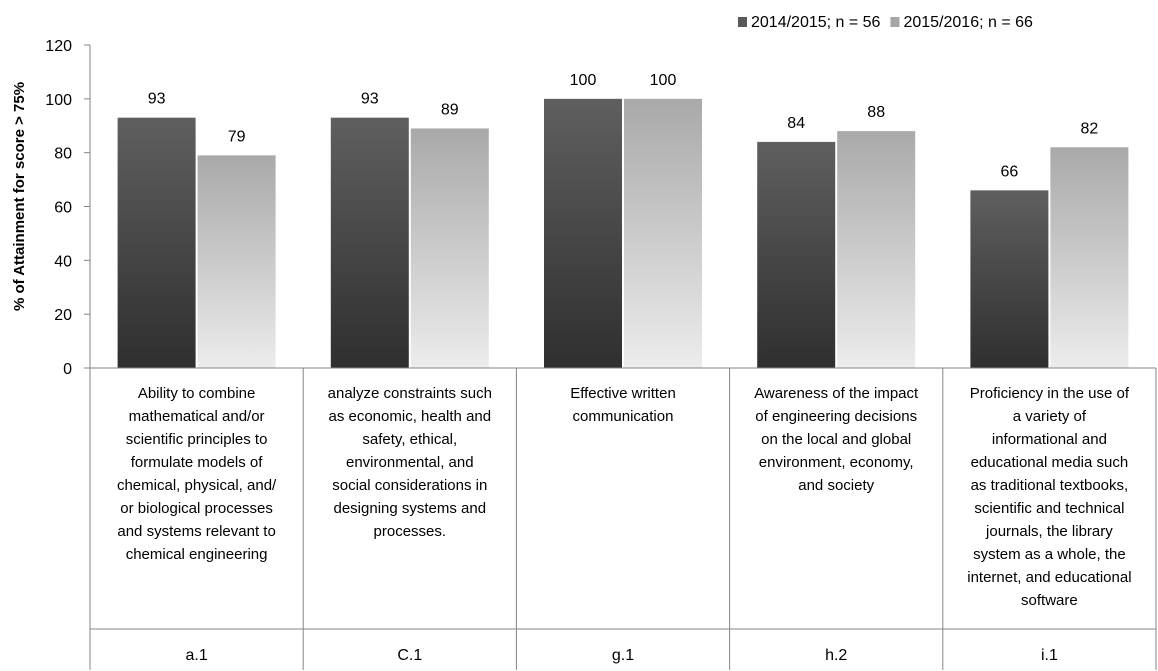  I want to click on bar-series-2-g.1, so click(663, 233).